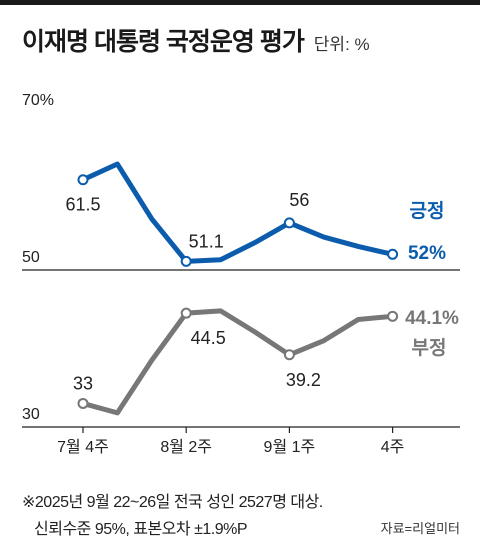 The image size is (480, 552). Describe the element at coordinates (208, 338) in the screenshot. I see `negative-data-label-1: 44.5` at that location.